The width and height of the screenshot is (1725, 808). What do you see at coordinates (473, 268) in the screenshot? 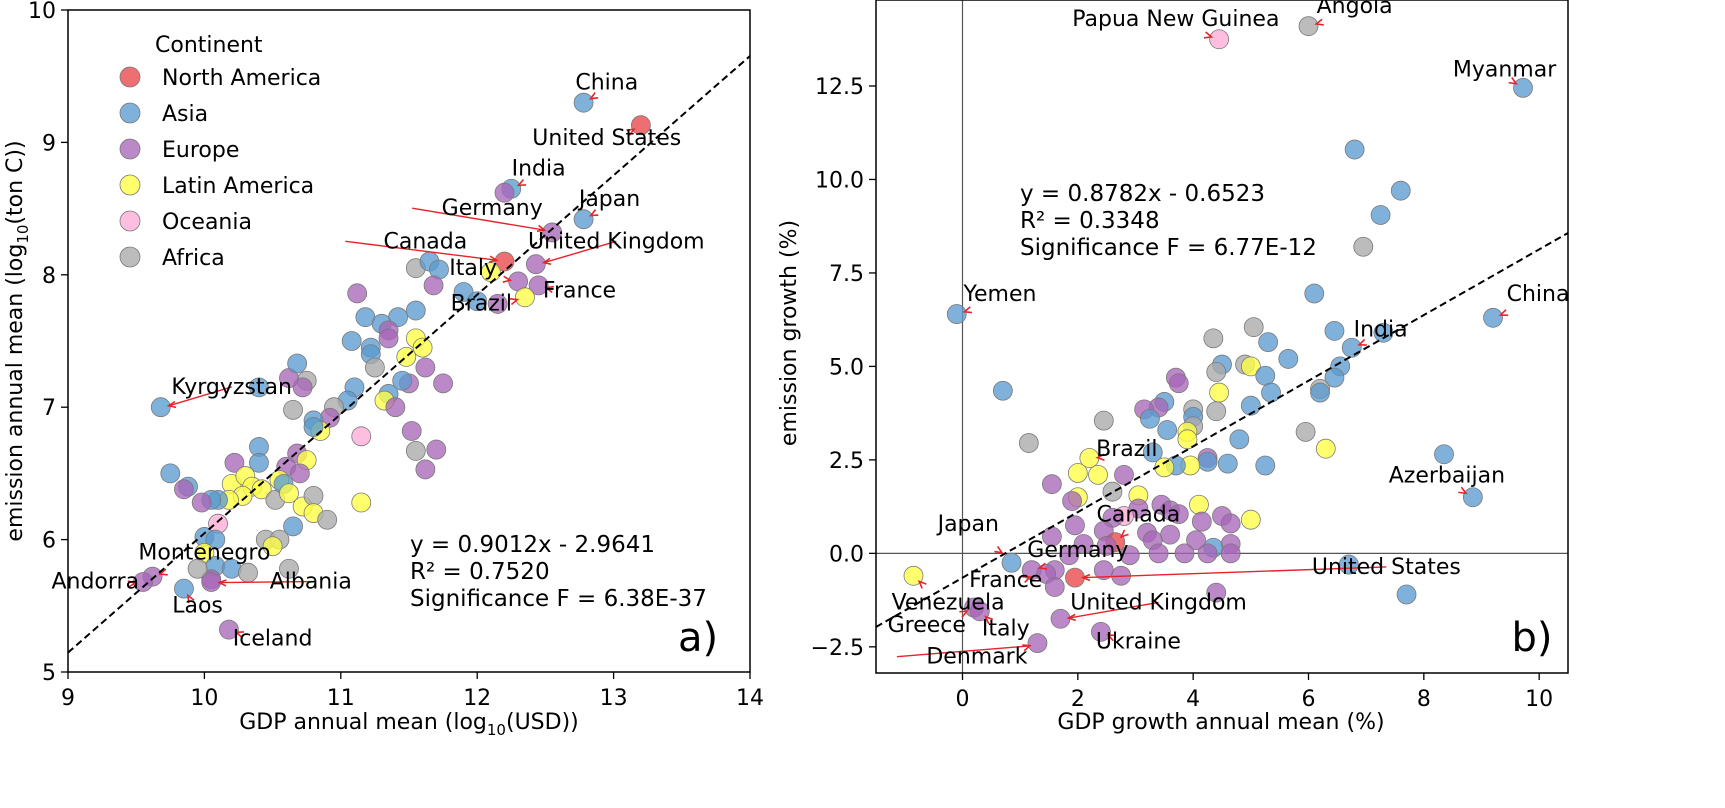
I see `label-italy: Italy` at bounding box center [473, 268].